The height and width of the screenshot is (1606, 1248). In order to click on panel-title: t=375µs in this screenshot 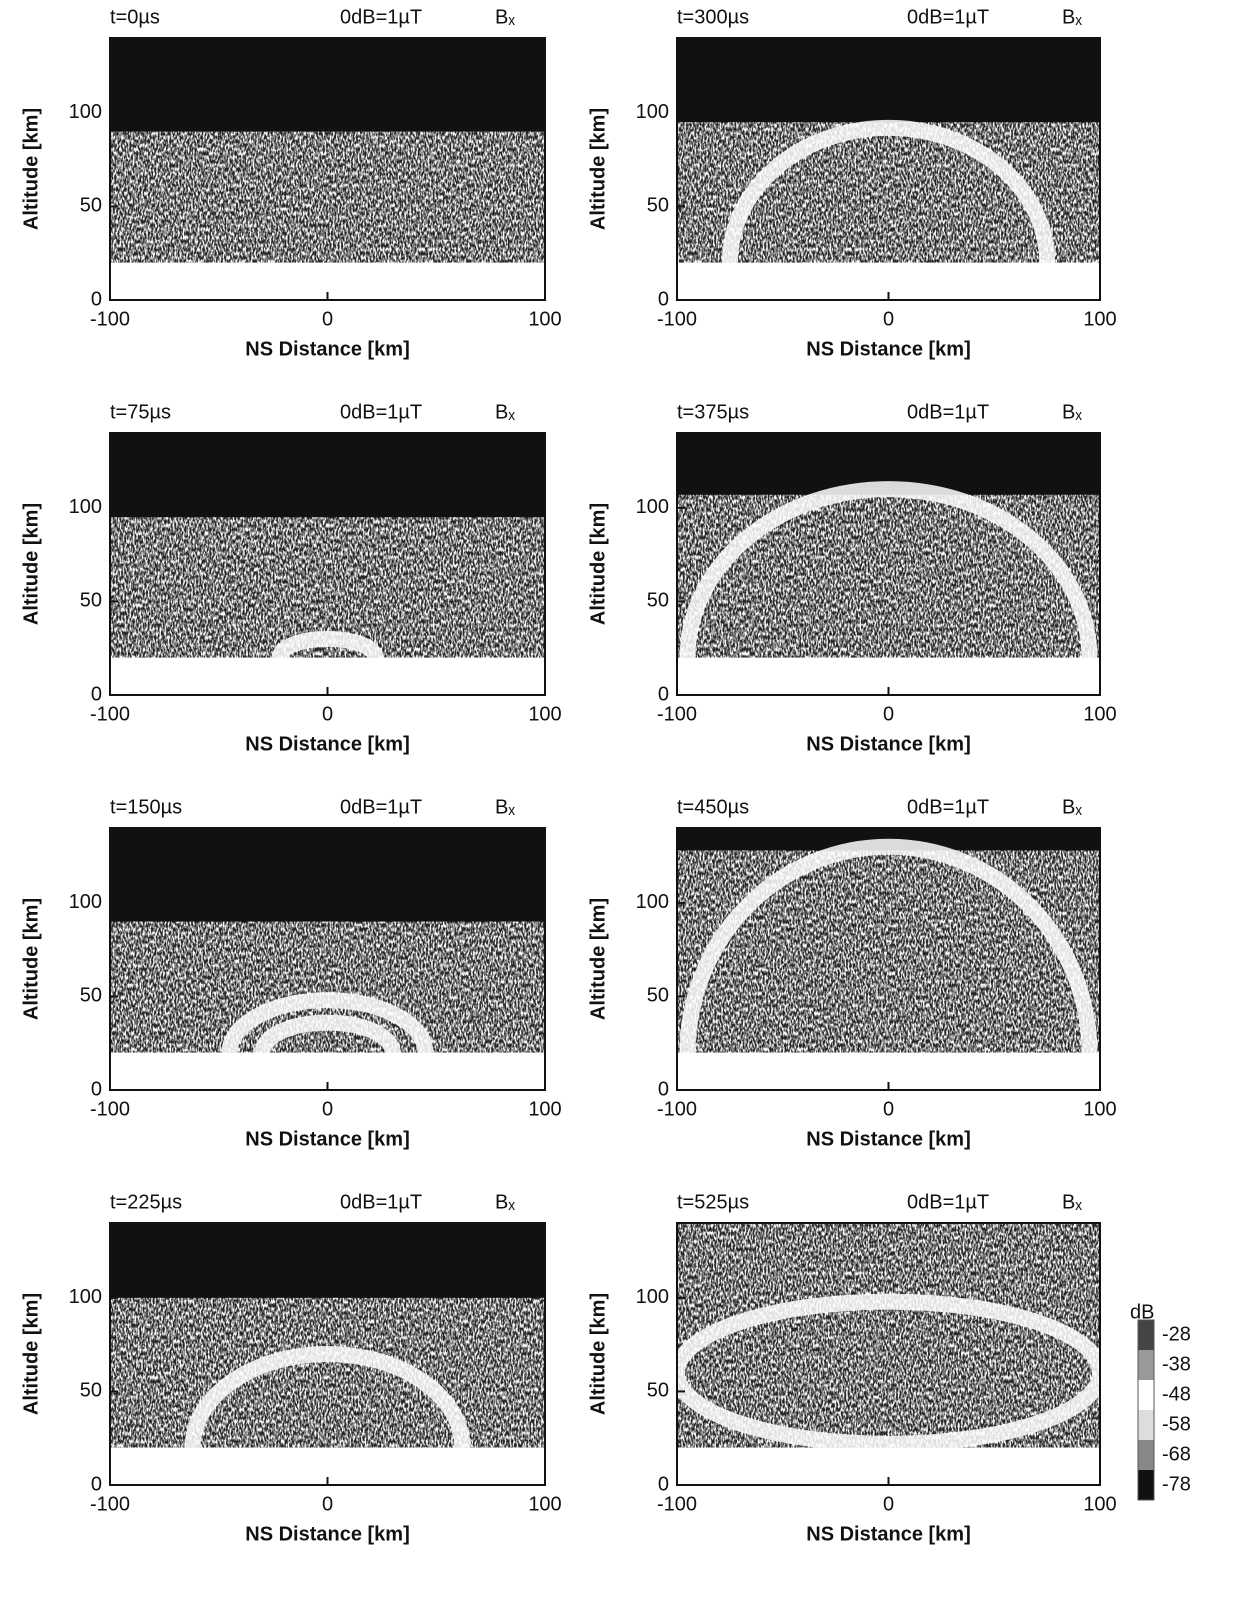, I will do `click(713, 412)`.